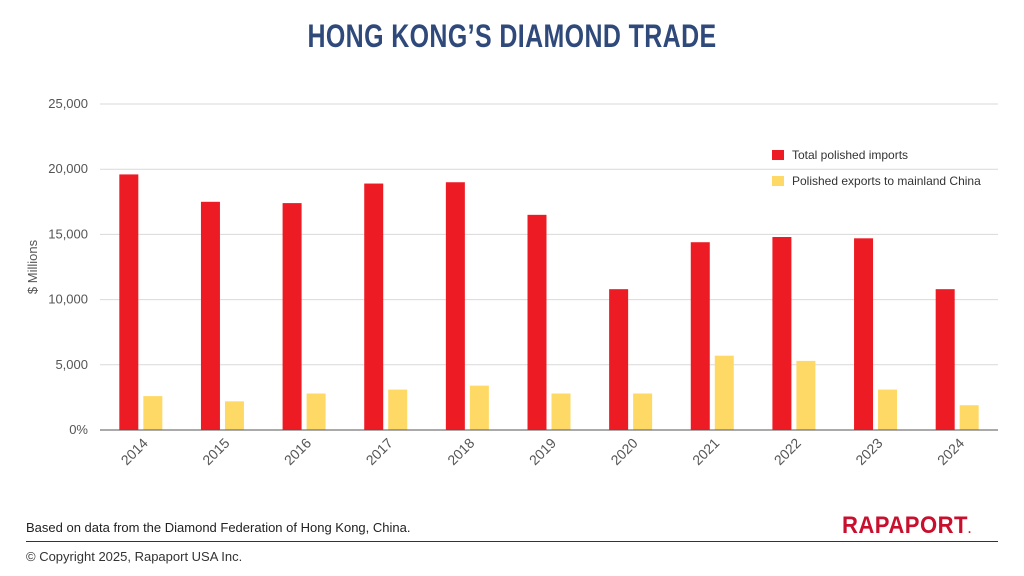  I want to click on y-tick-label: 10,000, so click(68, 299).